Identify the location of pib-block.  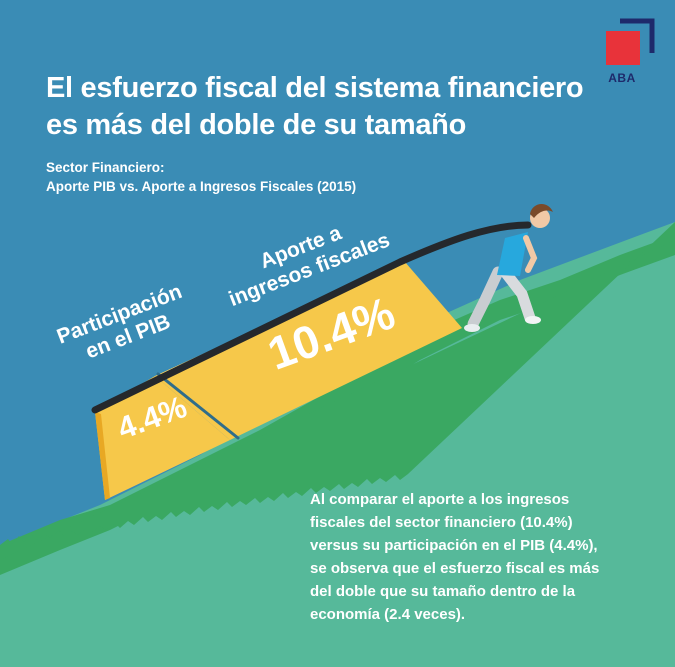
(162, 438).